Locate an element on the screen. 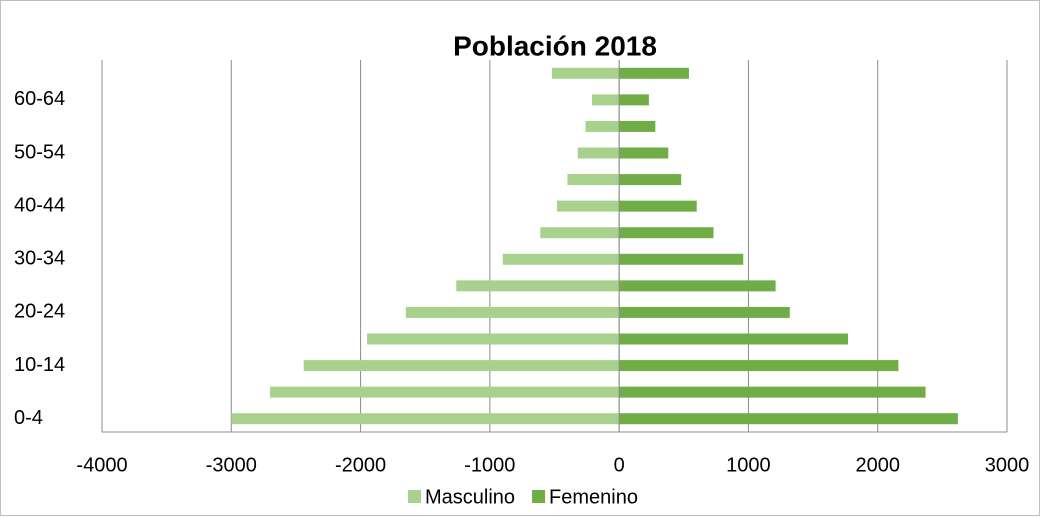  x-tick-label: -2000 is located at coordinates (360, 465).